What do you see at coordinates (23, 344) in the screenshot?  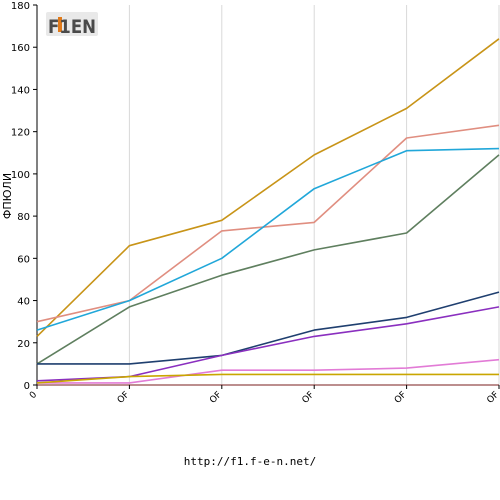 I see `y-tick-label: 20` at bounding box center [23, 344].